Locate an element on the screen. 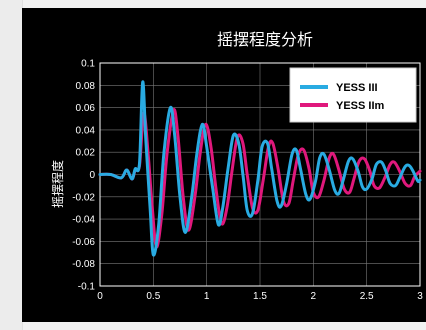 This screenshot has width=426, height=330. x-axis: 0 0.5 1 1.5 2 2.5 3 is located at coordinates (260, 296).